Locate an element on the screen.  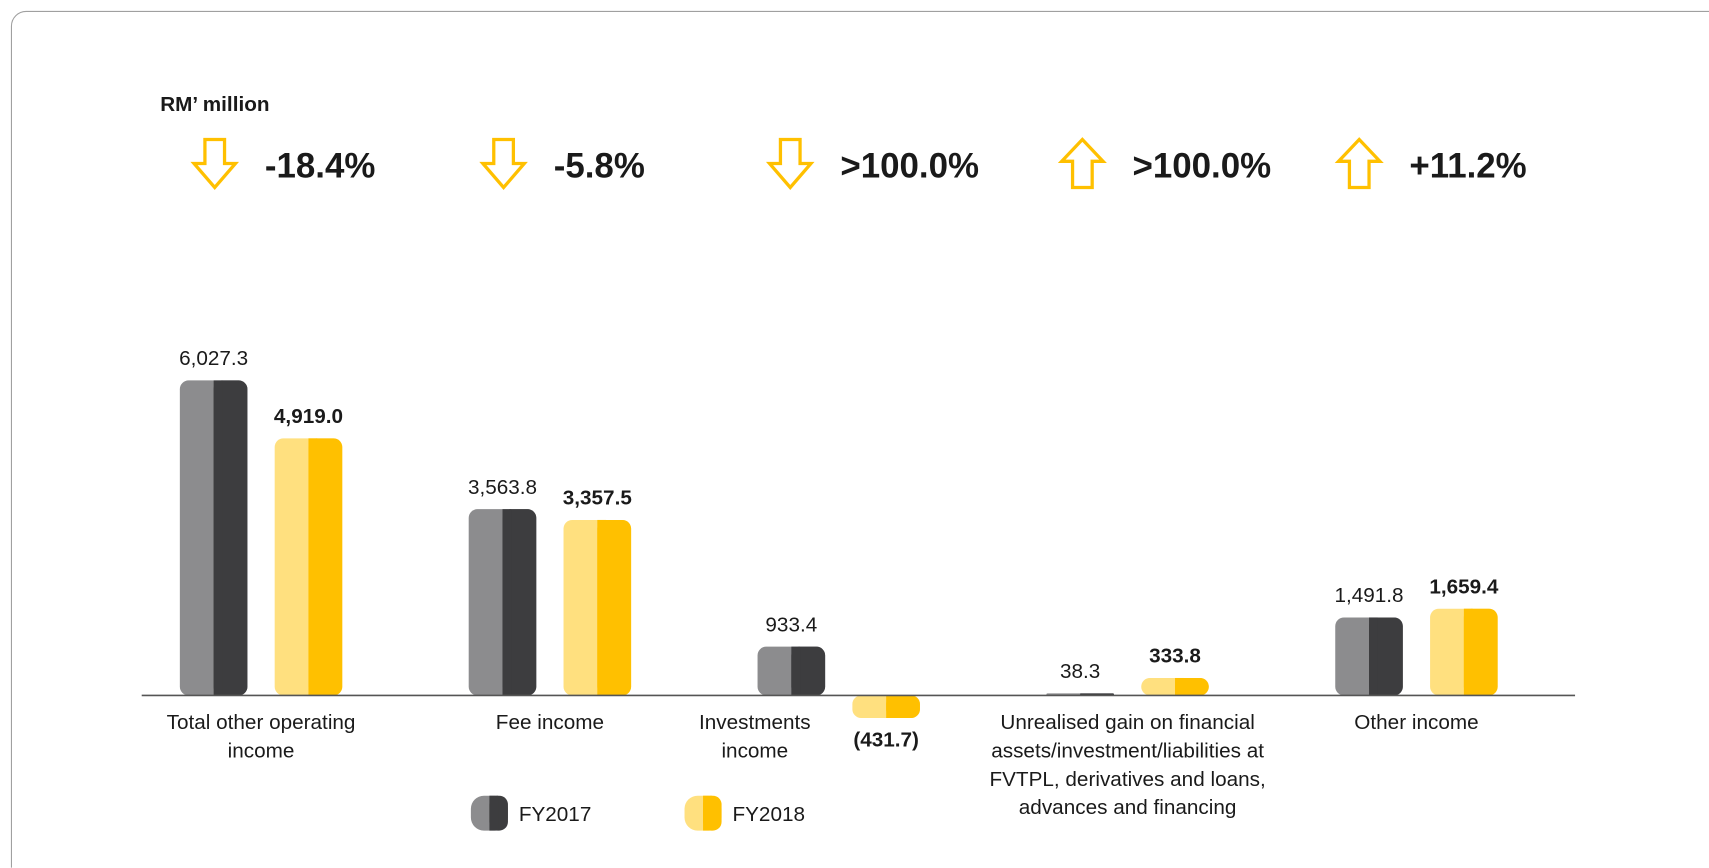
value-label: 1,659.4 is located at coordinates (1464, 586).